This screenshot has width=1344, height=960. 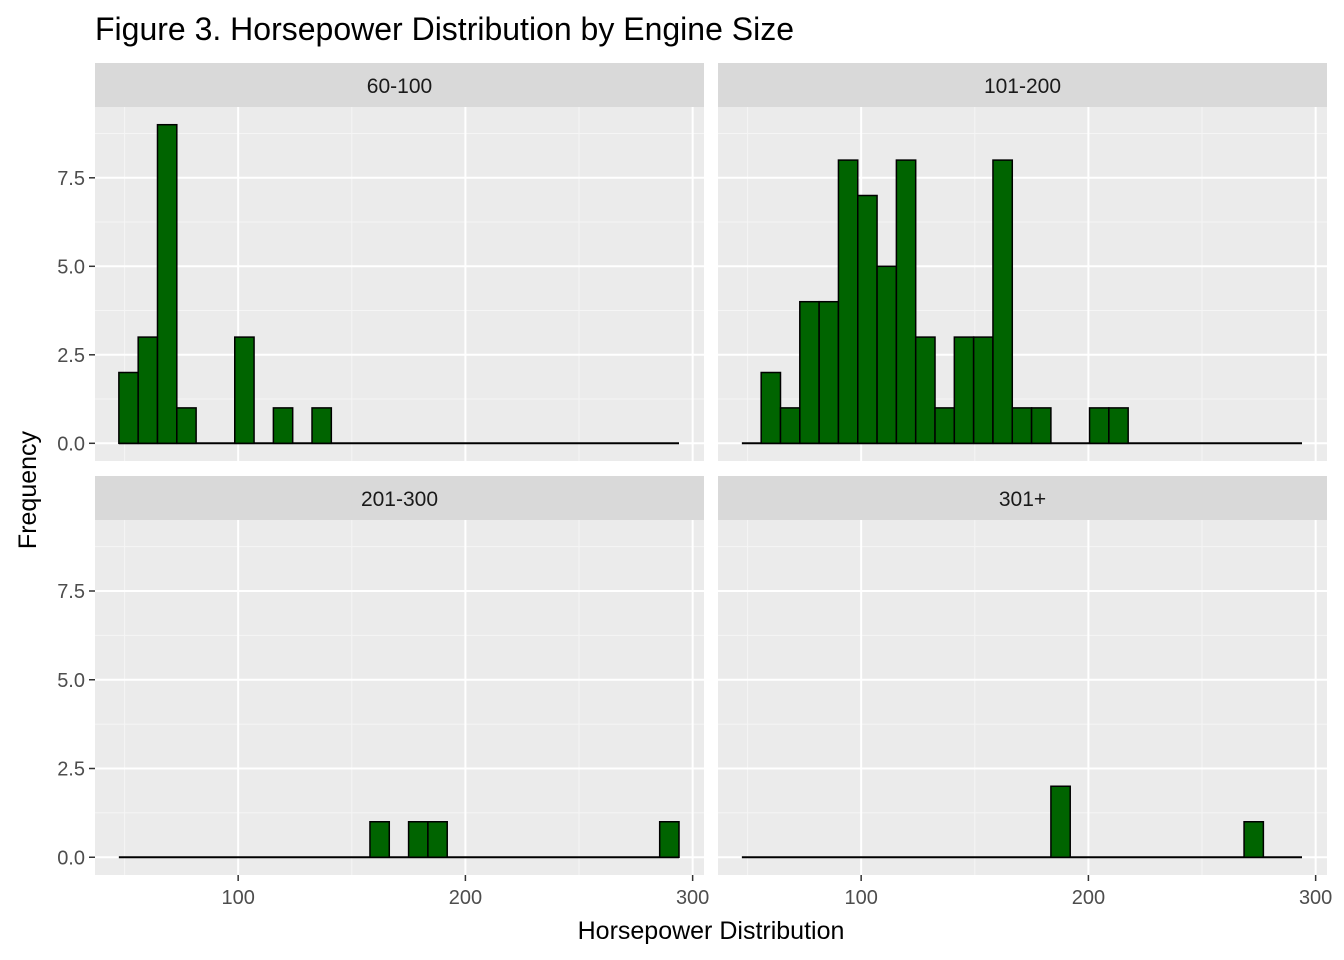 I want to click on facet-strip-label: 101-200, so click(x=1022, y=86).